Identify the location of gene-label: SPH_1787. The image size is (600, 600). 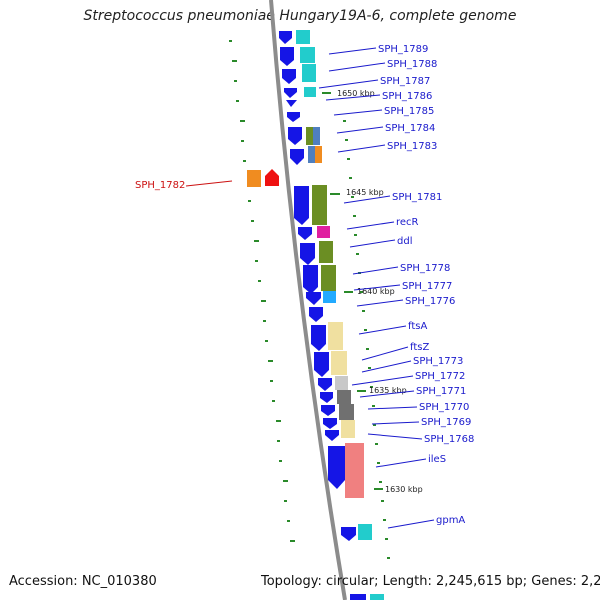
(405, 81).